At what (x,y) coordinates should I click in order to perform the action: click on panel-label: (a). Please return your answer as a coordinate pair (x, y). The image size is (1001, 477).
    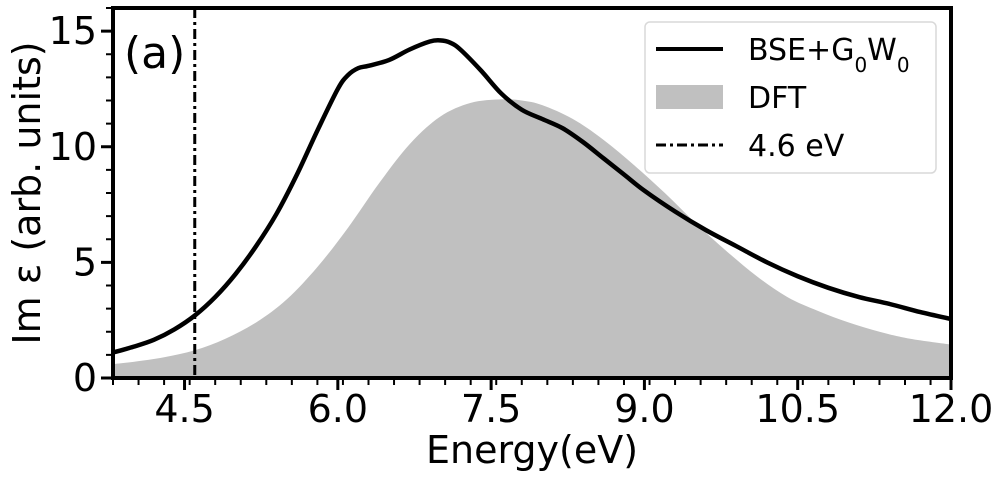
    Looking at the image, I should click on (154, 53).